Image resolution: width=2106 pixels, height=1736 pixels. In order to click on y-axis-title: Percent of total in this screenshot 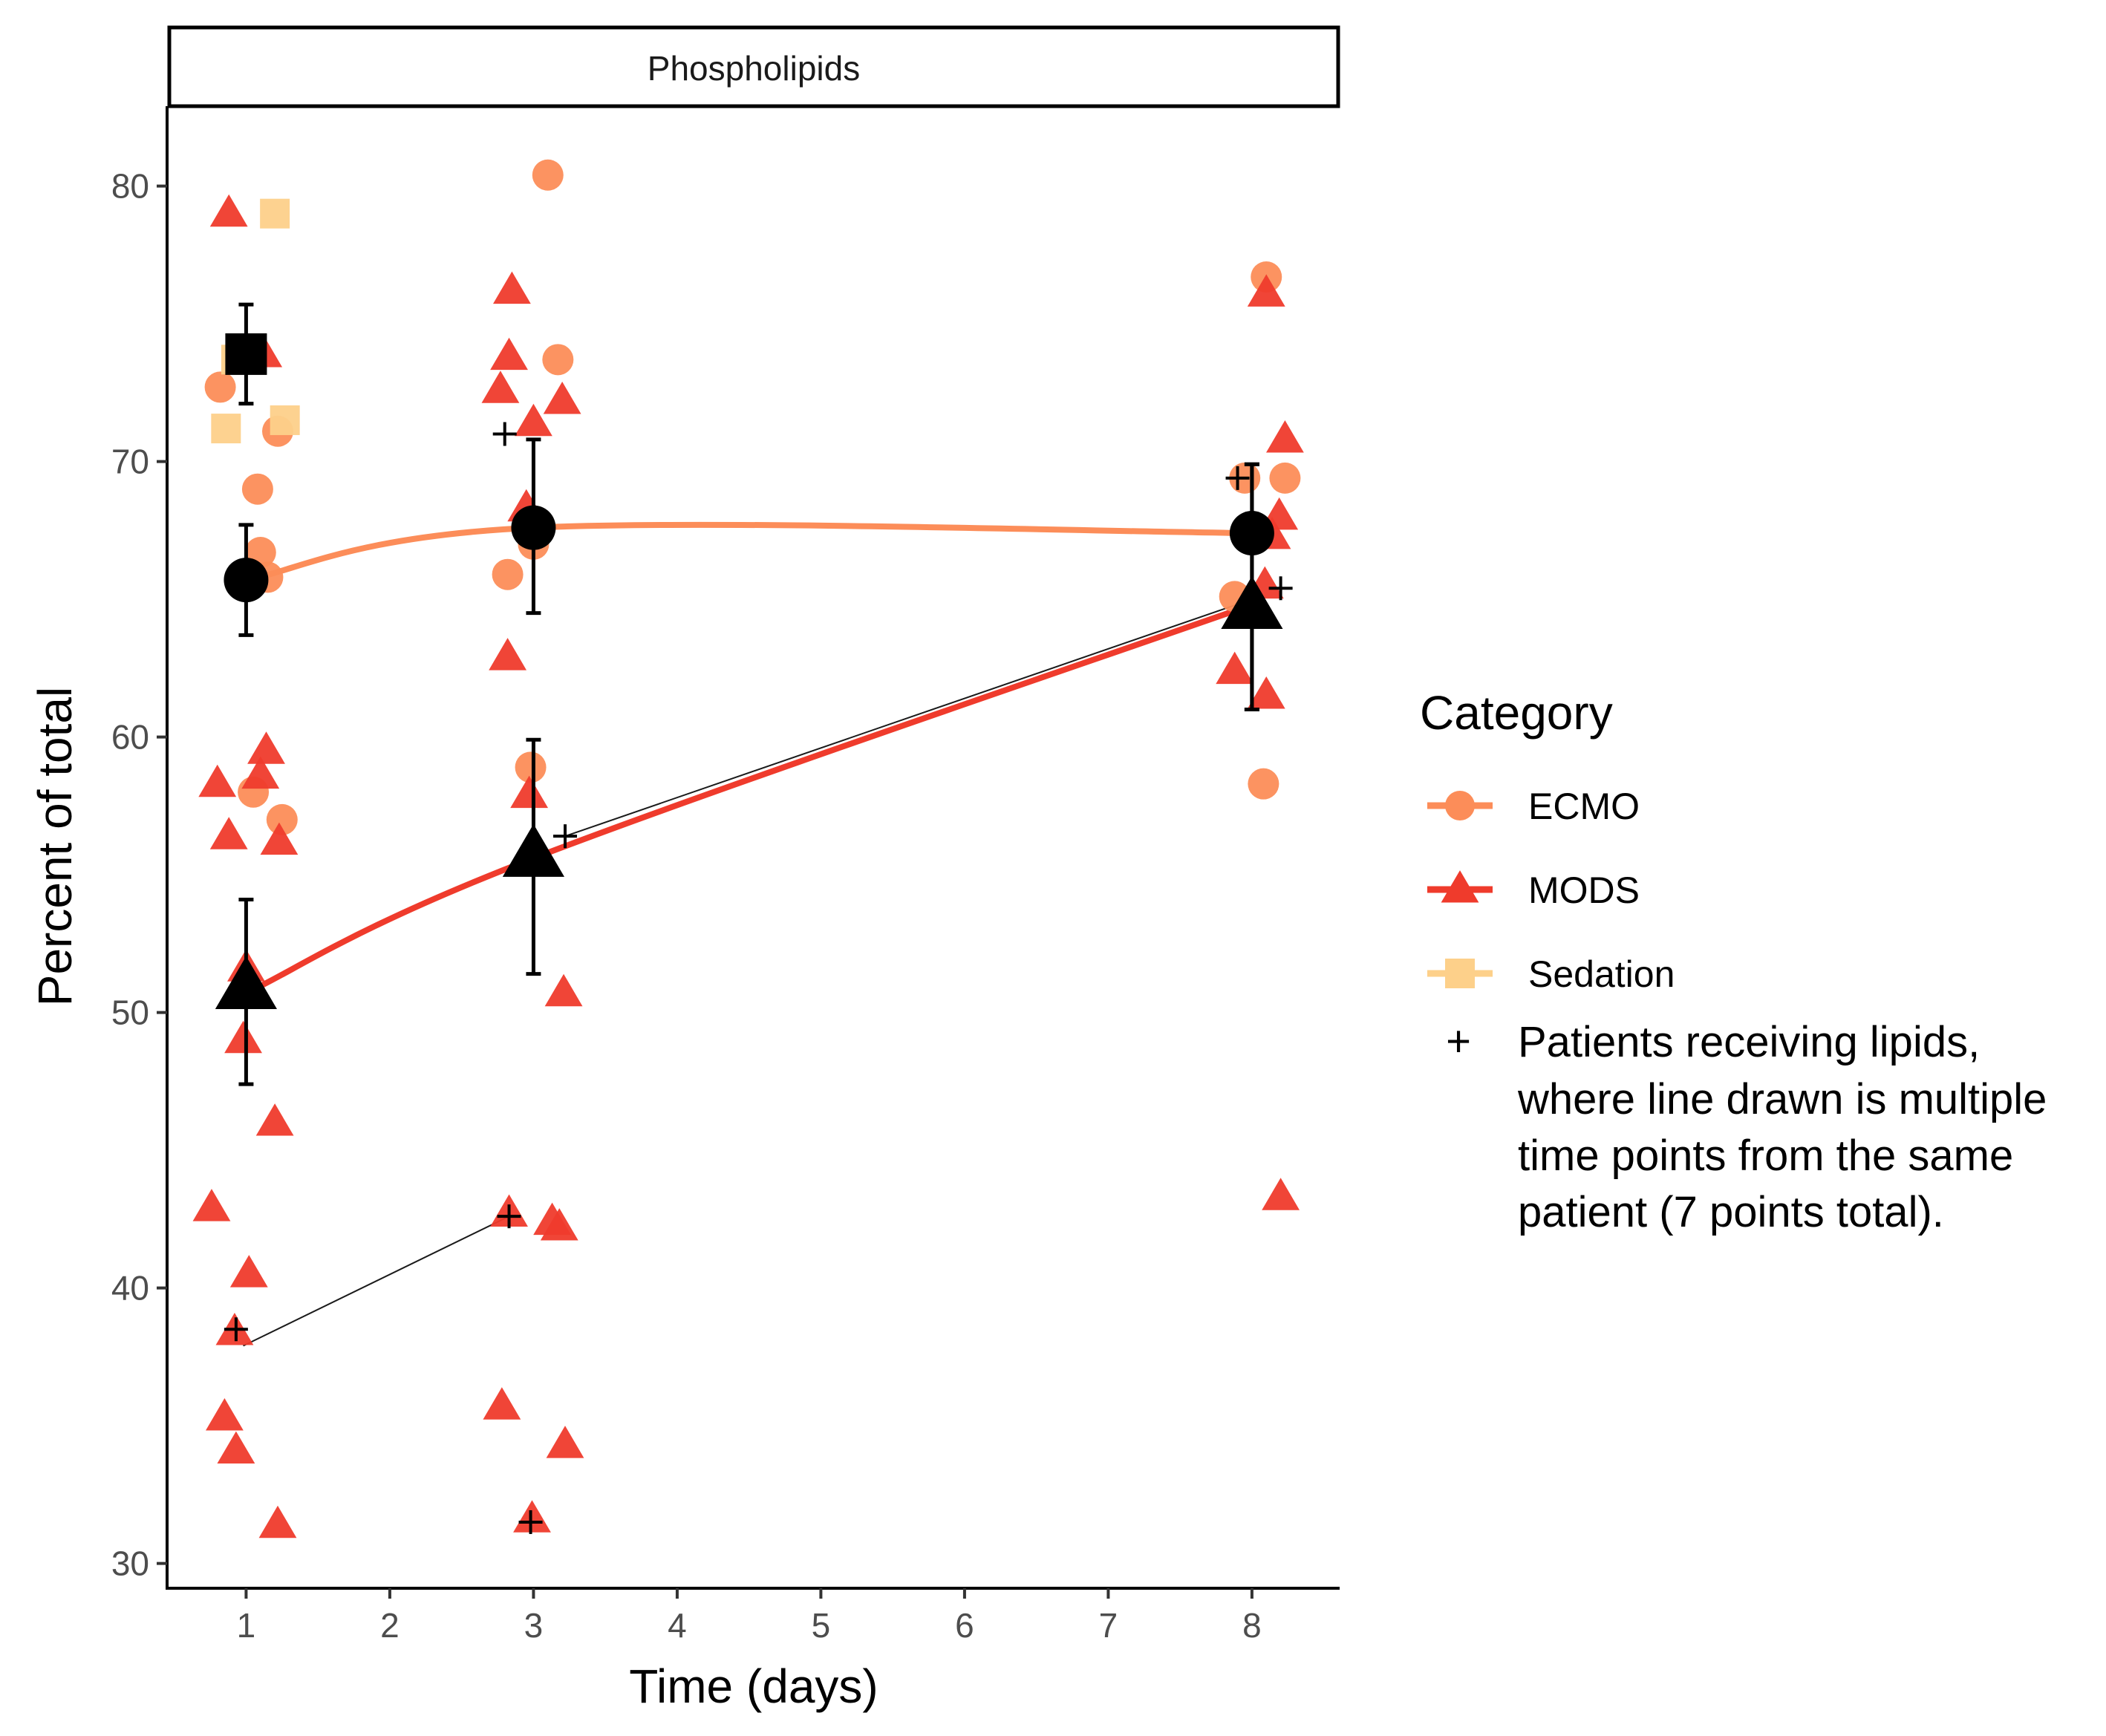, I will do `click(55, 846)`.